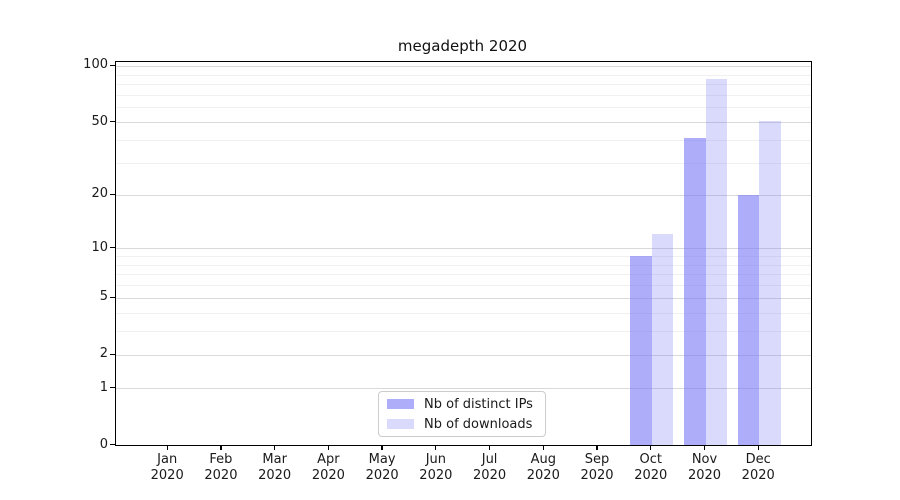 This screenshot has height=500, width=900. Describe the element at coordinates (748, 319) in the screenshot. I see `bar-dec-distinct-ips` at that location.